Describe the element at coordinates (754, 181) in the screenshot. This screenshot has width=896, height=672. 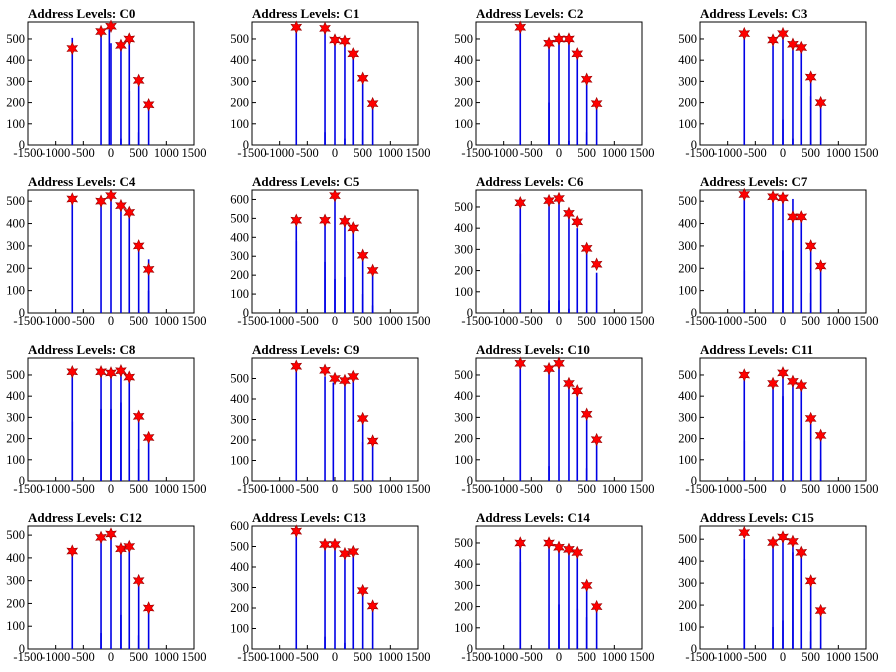
I see `chart-title: Address Levels: C7` at that location.